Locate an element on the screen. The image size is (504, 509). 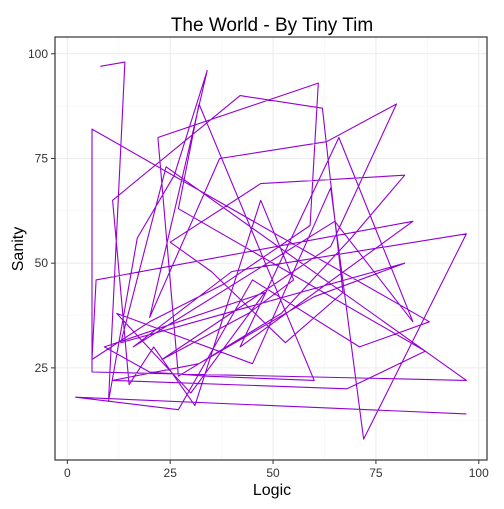
x-tick-label: 50 is located at coordinates (273, 473).